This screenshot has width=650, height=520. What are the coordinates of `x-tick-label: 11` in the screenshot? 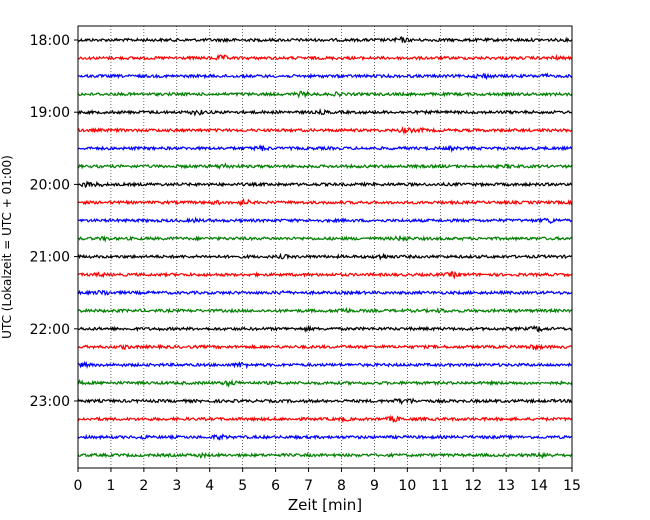 It's located at (440, 486).